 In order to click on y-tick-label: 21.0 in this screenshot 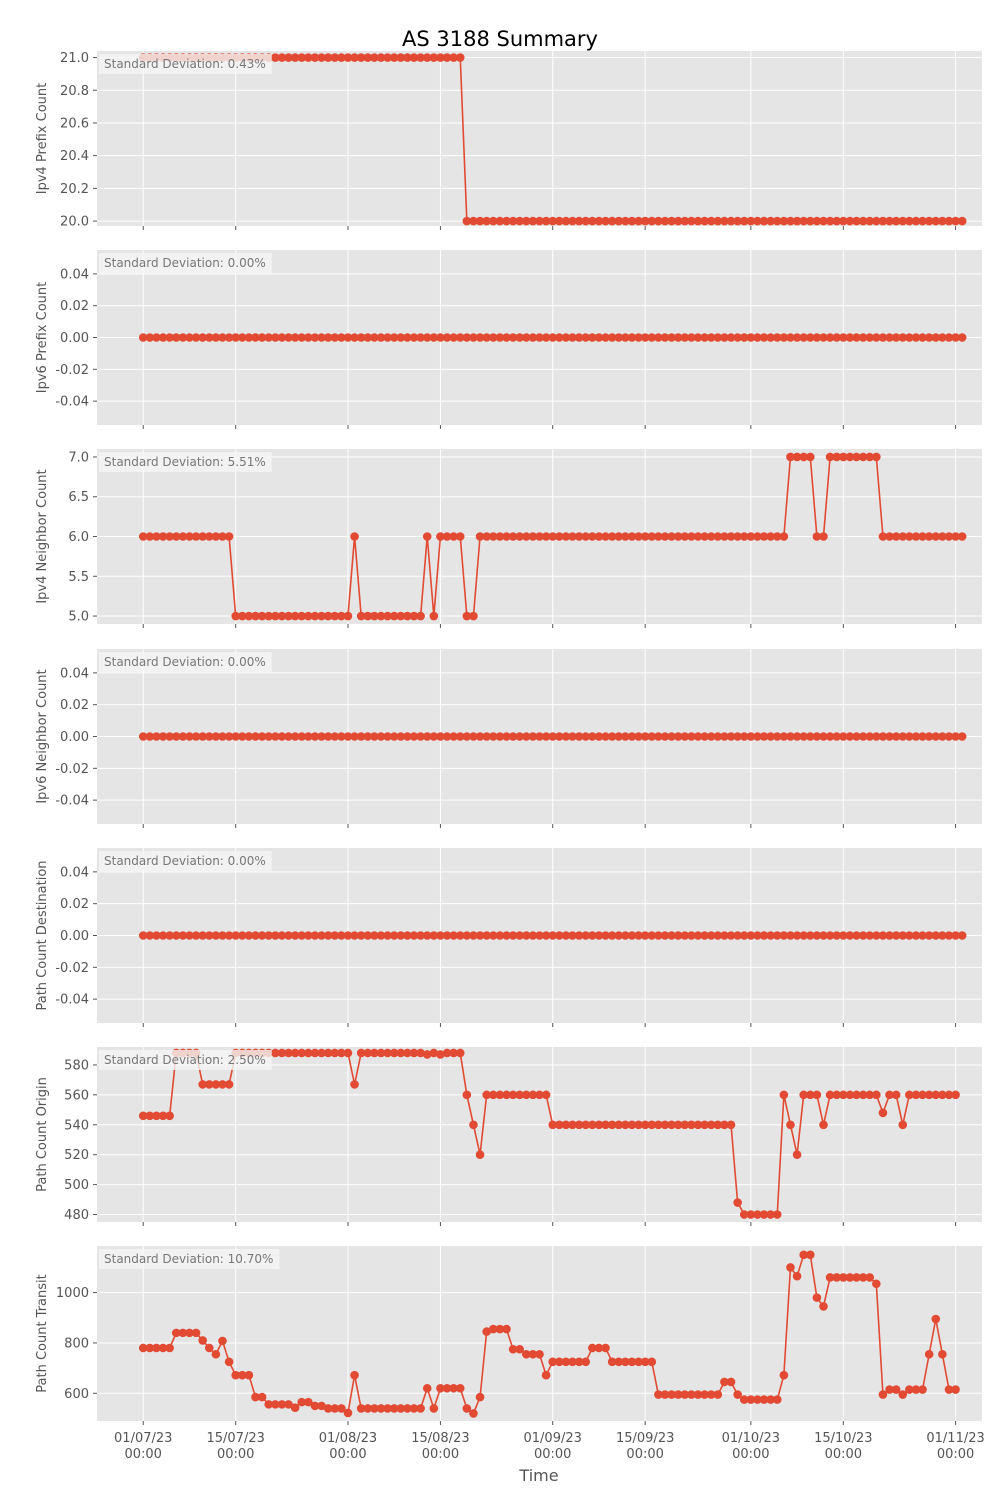, I will do `click(74, 58)`.